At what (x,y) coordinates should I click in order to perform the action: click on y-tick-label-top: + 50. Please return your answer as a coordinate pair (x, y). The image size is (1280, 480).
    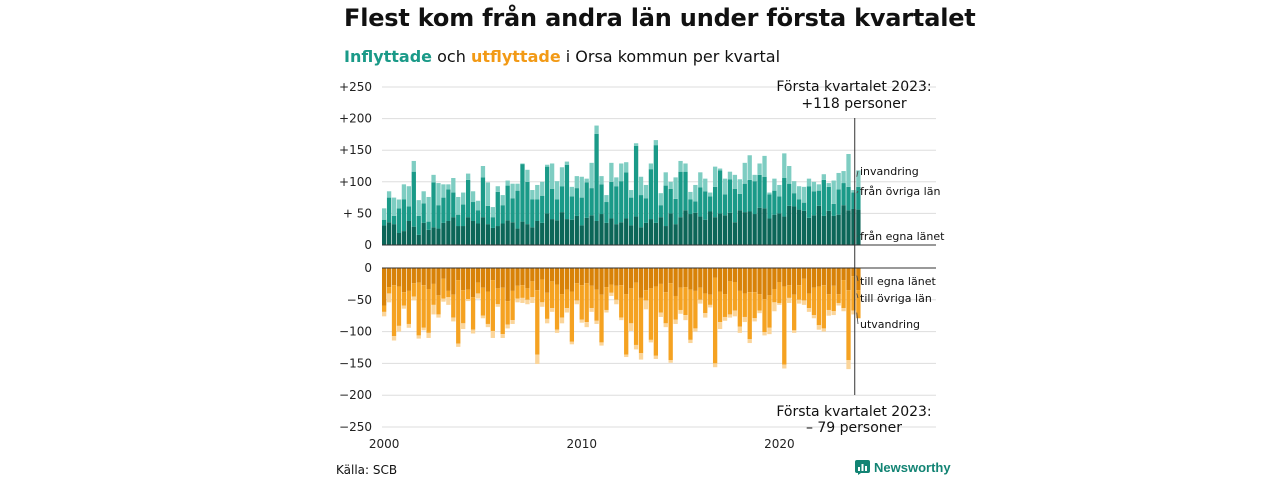
    Looking at the image, I should click on (357, 213).